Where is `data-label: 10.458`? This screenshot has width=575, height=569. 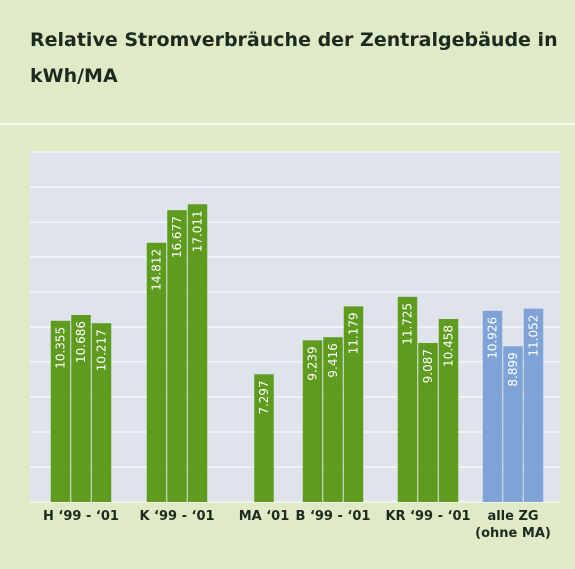 data-label: 10.458 is located at coordinates (449, 346).